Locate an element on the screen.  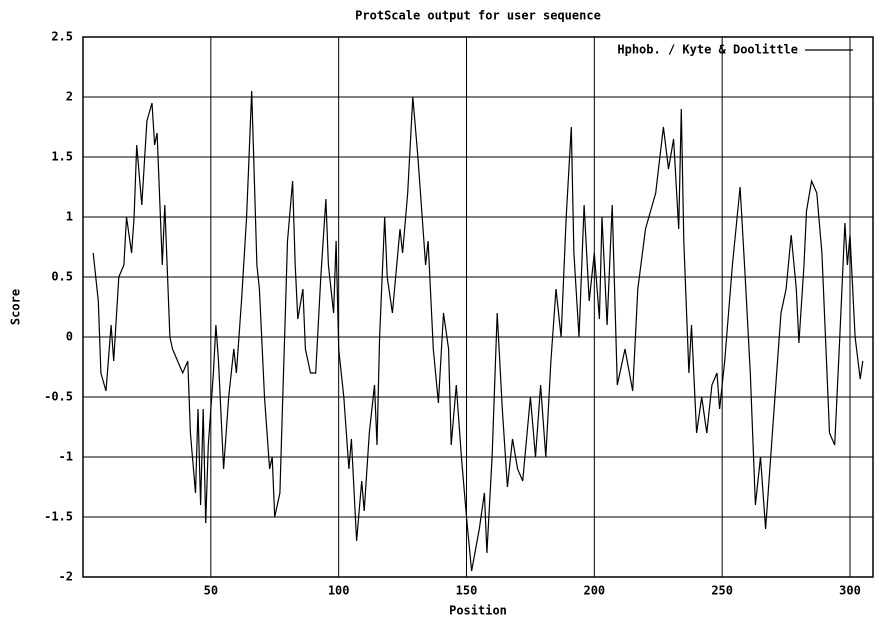
chart-title: ProtScale output for user sequence is located at coordinates (478, 16).